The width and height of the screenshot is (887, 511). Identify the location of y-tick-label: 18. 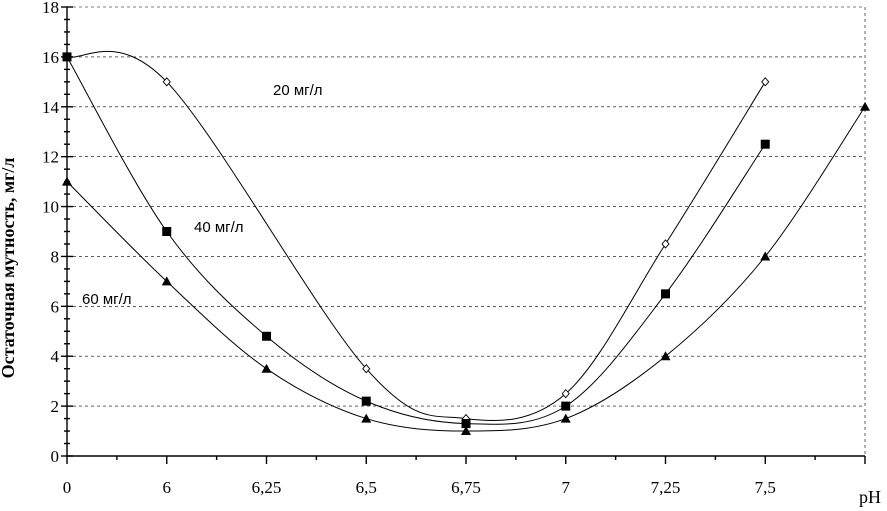
(50, 8).